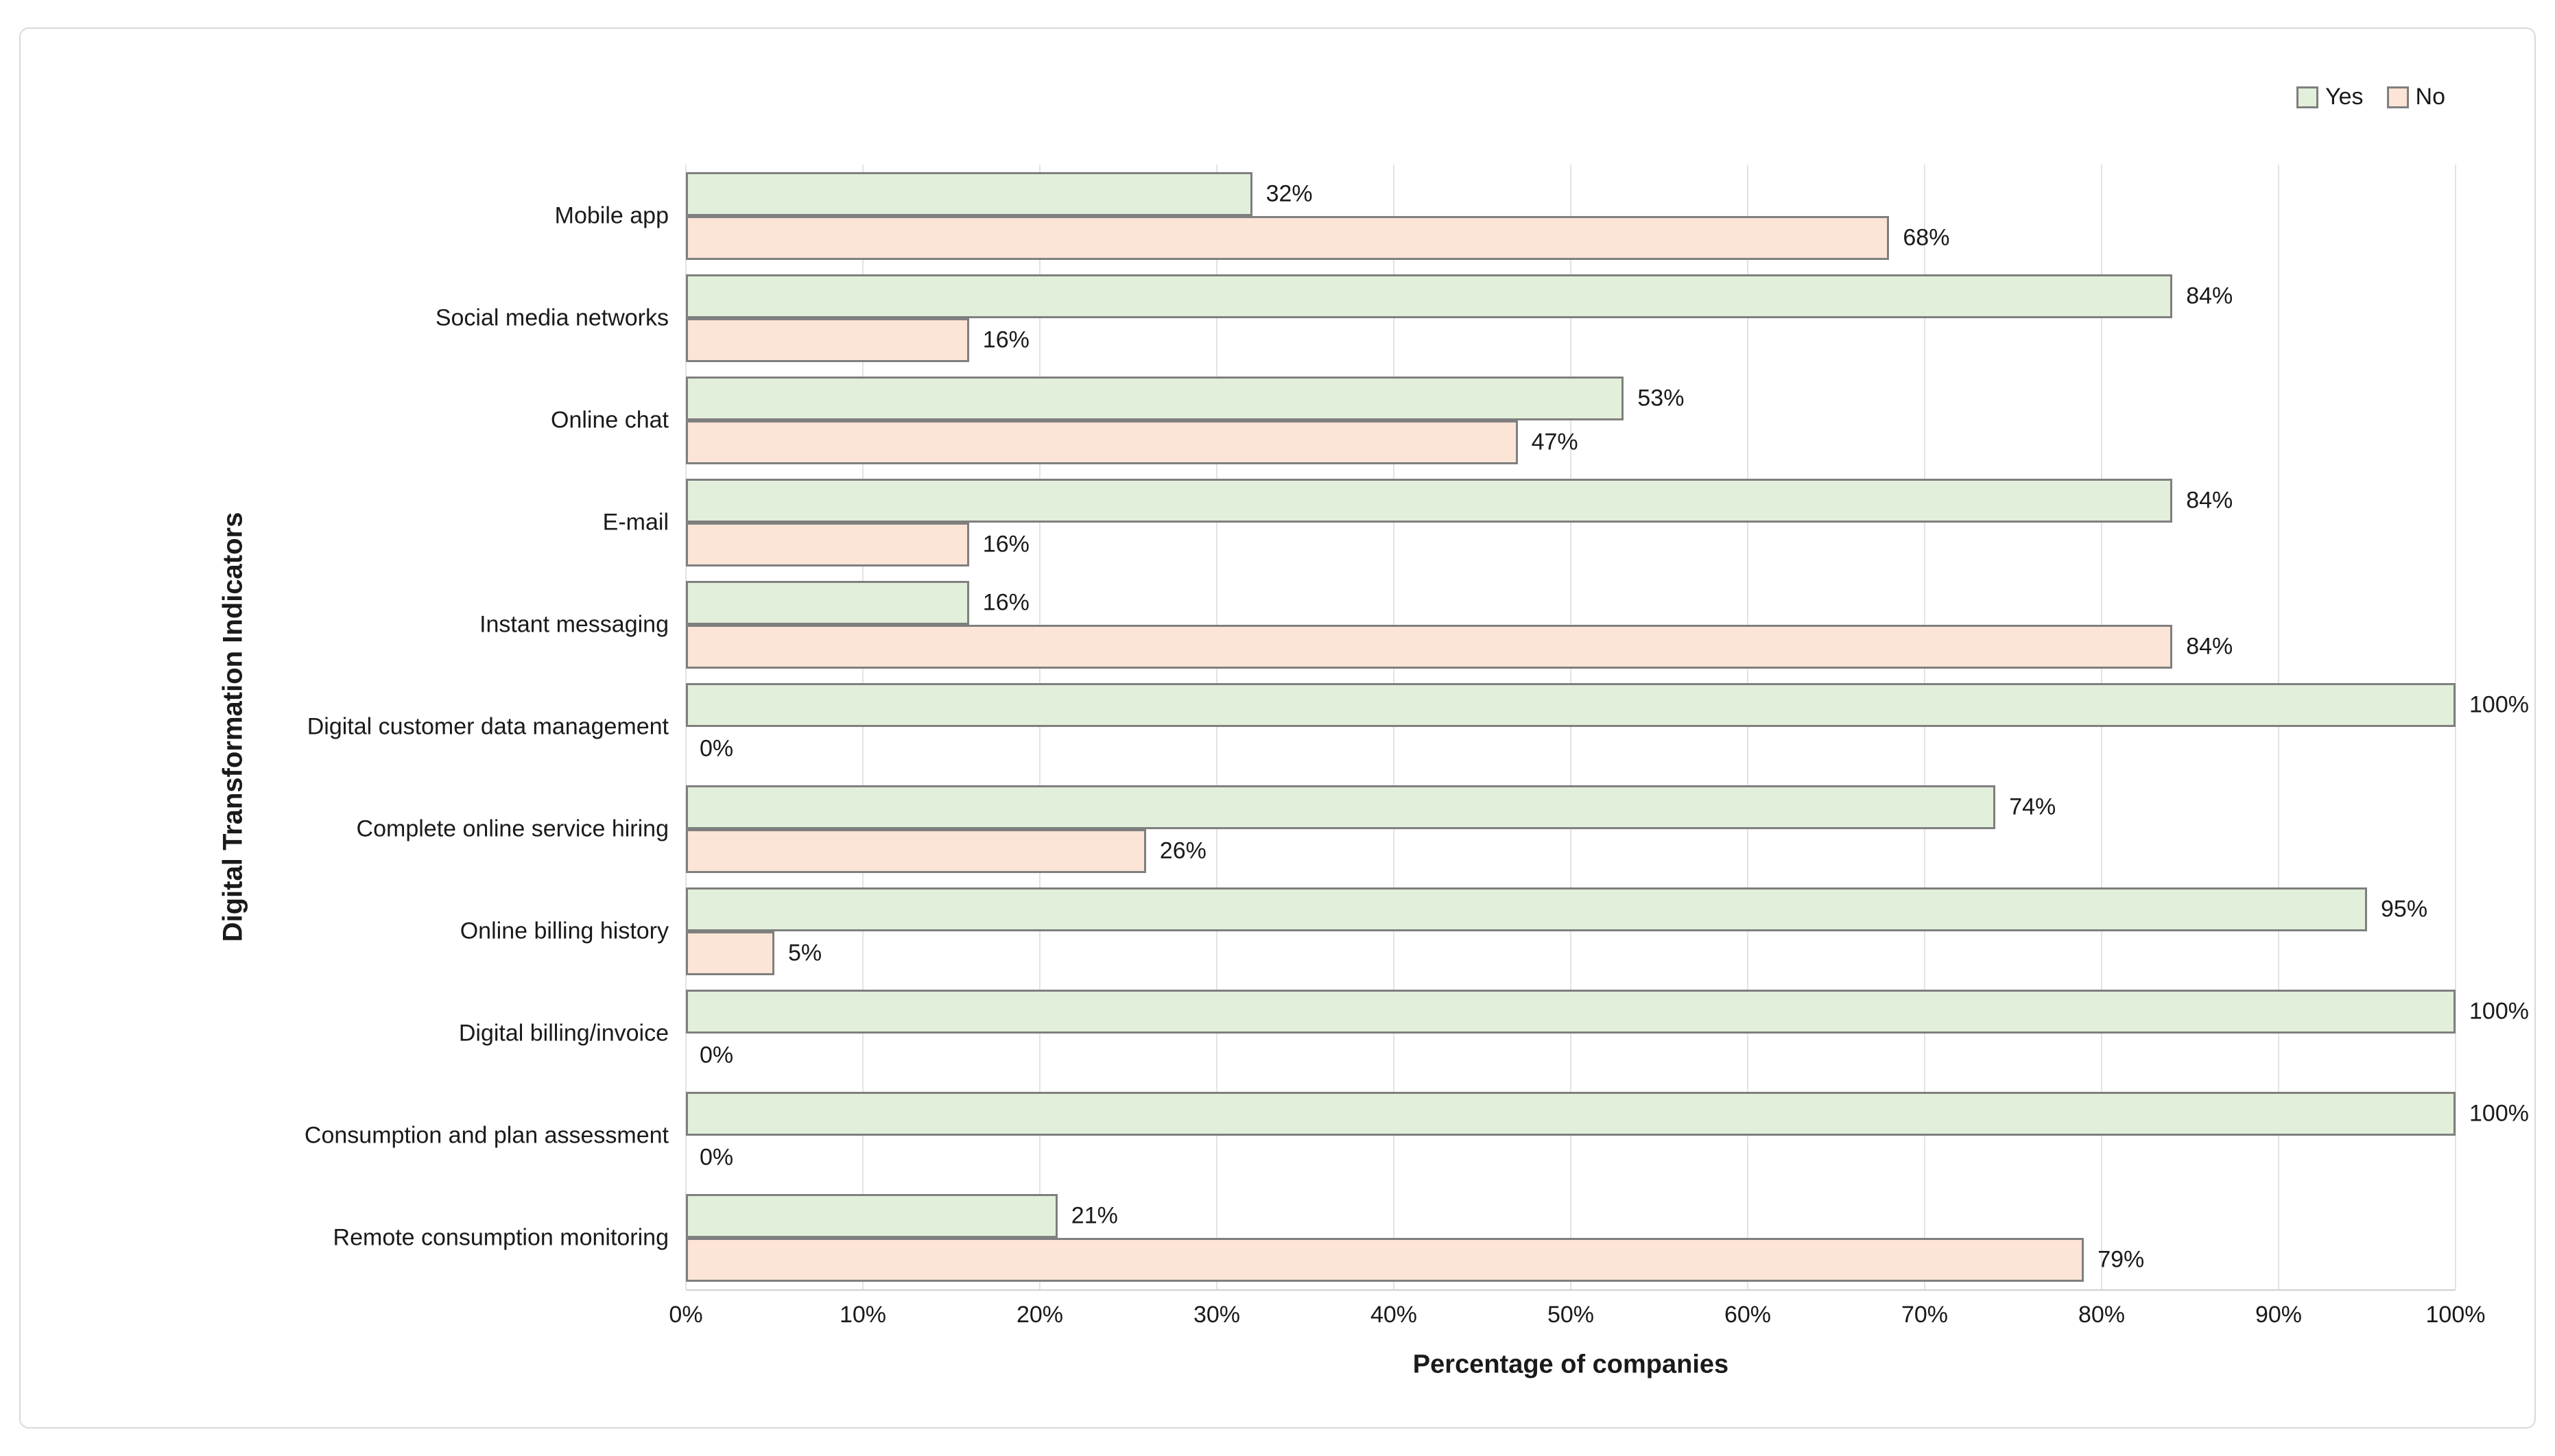 This screenshot has height=1456, width=2555. What do you see at coordinates (805, 953) in the screenshot?
I see `no-bar-label: 5%` at bounding box center [805, 953].